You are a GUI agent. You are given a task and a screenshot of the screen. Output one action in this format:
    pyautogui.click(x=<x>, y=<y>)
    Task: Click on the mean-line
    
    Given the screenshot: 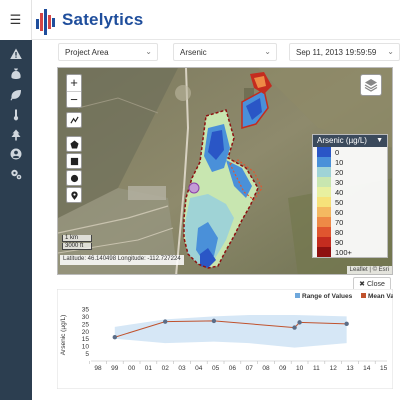 What is the action you would take?
    pyautogui.click(x=230, y=329)
    